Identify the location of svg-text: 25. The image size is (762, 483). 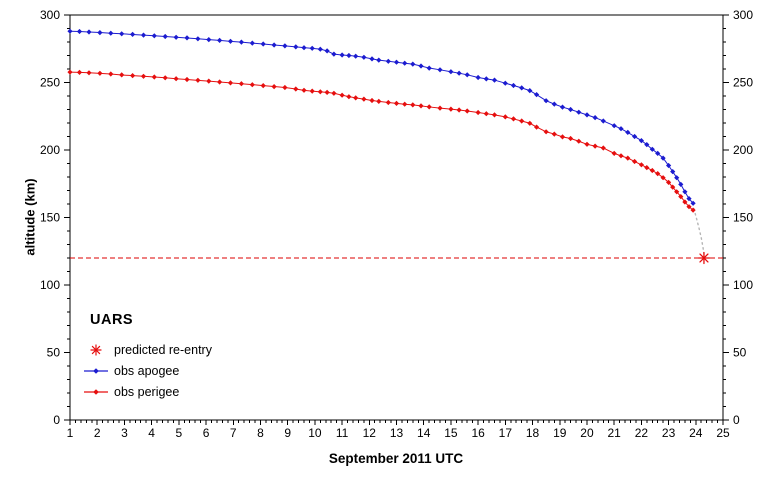
(723, 433).